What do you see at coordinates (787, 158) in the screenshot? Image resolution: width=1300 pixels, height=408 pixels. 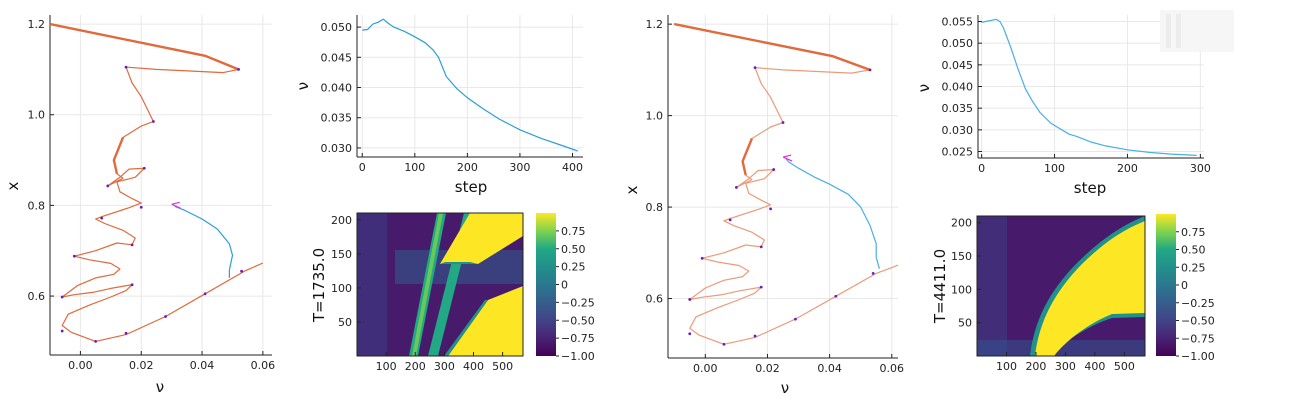 I see `right-trajectory-start-marker` at bounding box center [787, 158].